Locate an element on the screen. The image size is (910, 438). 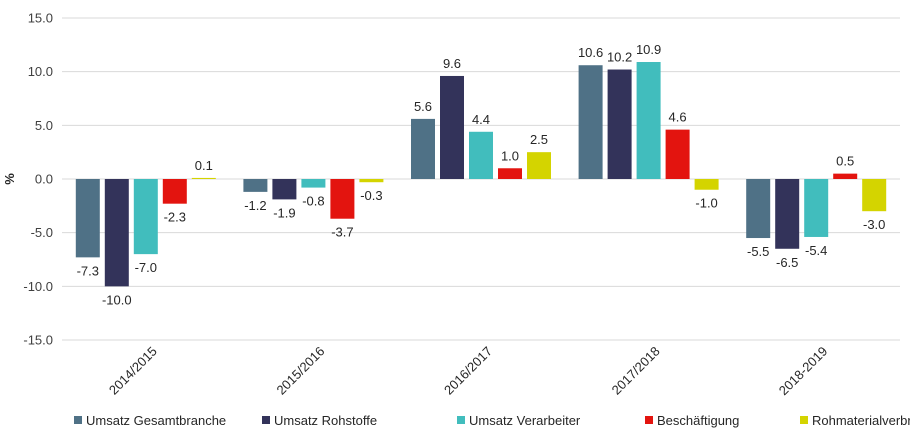
x-category-label: 2015/2016 is located at coordinates (300, 371).